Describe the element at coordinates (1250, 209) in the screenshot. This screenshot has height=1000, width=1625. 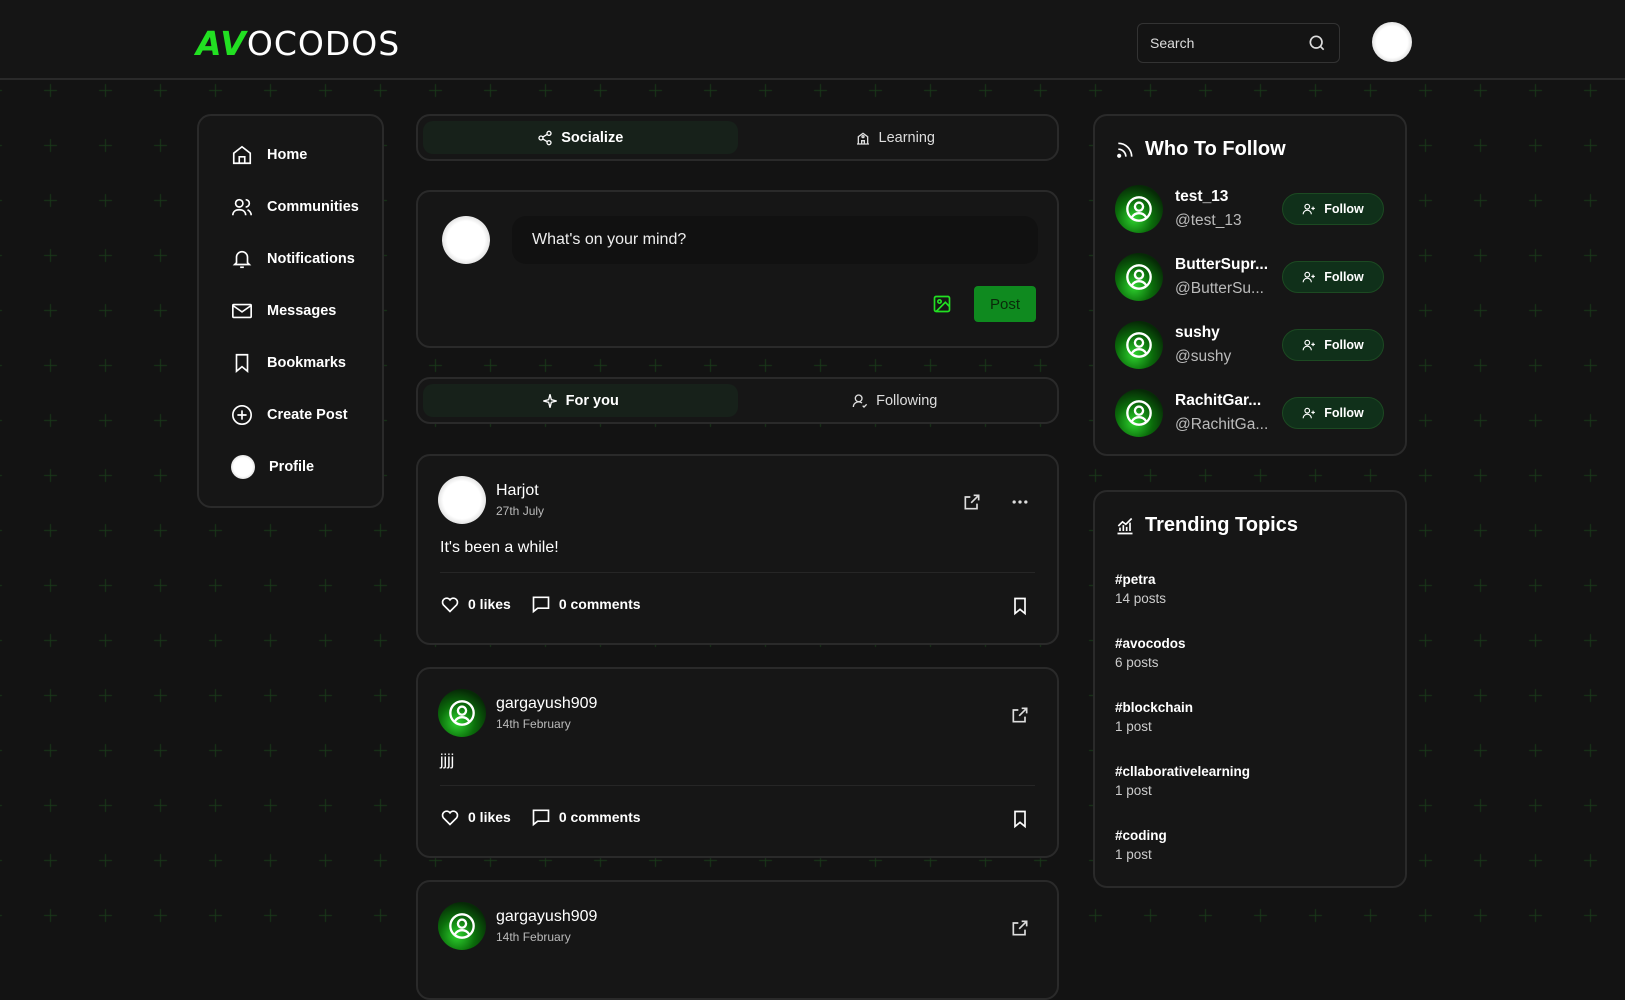
I see `follow-suggestion: test_13 @test_13 Follow` at that location.